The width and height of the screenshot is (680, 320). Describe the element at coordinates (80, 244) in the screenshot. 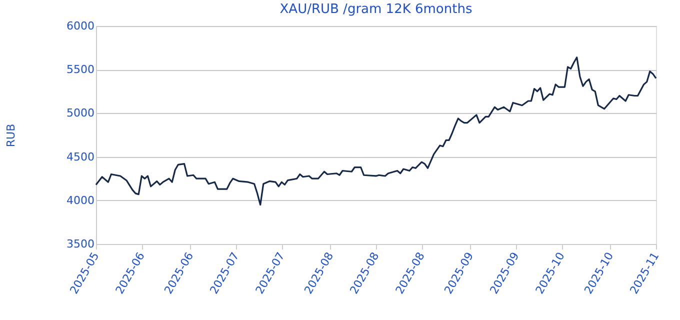

I see `y-tick-label: 3500` at that location.